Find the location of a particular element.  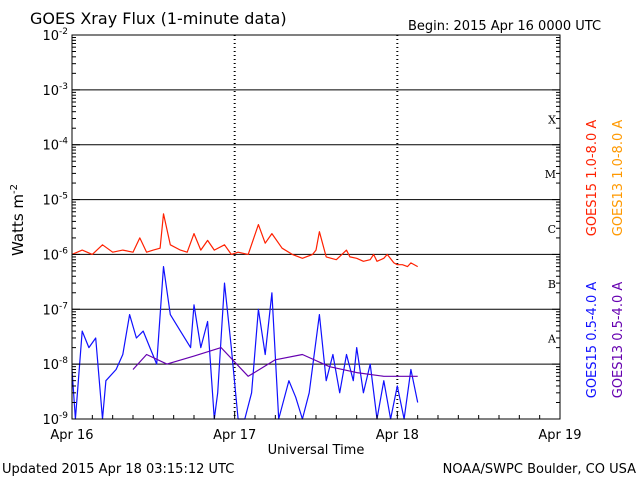

y-tick-exponent: -4 is located at coordinates (63, 142).